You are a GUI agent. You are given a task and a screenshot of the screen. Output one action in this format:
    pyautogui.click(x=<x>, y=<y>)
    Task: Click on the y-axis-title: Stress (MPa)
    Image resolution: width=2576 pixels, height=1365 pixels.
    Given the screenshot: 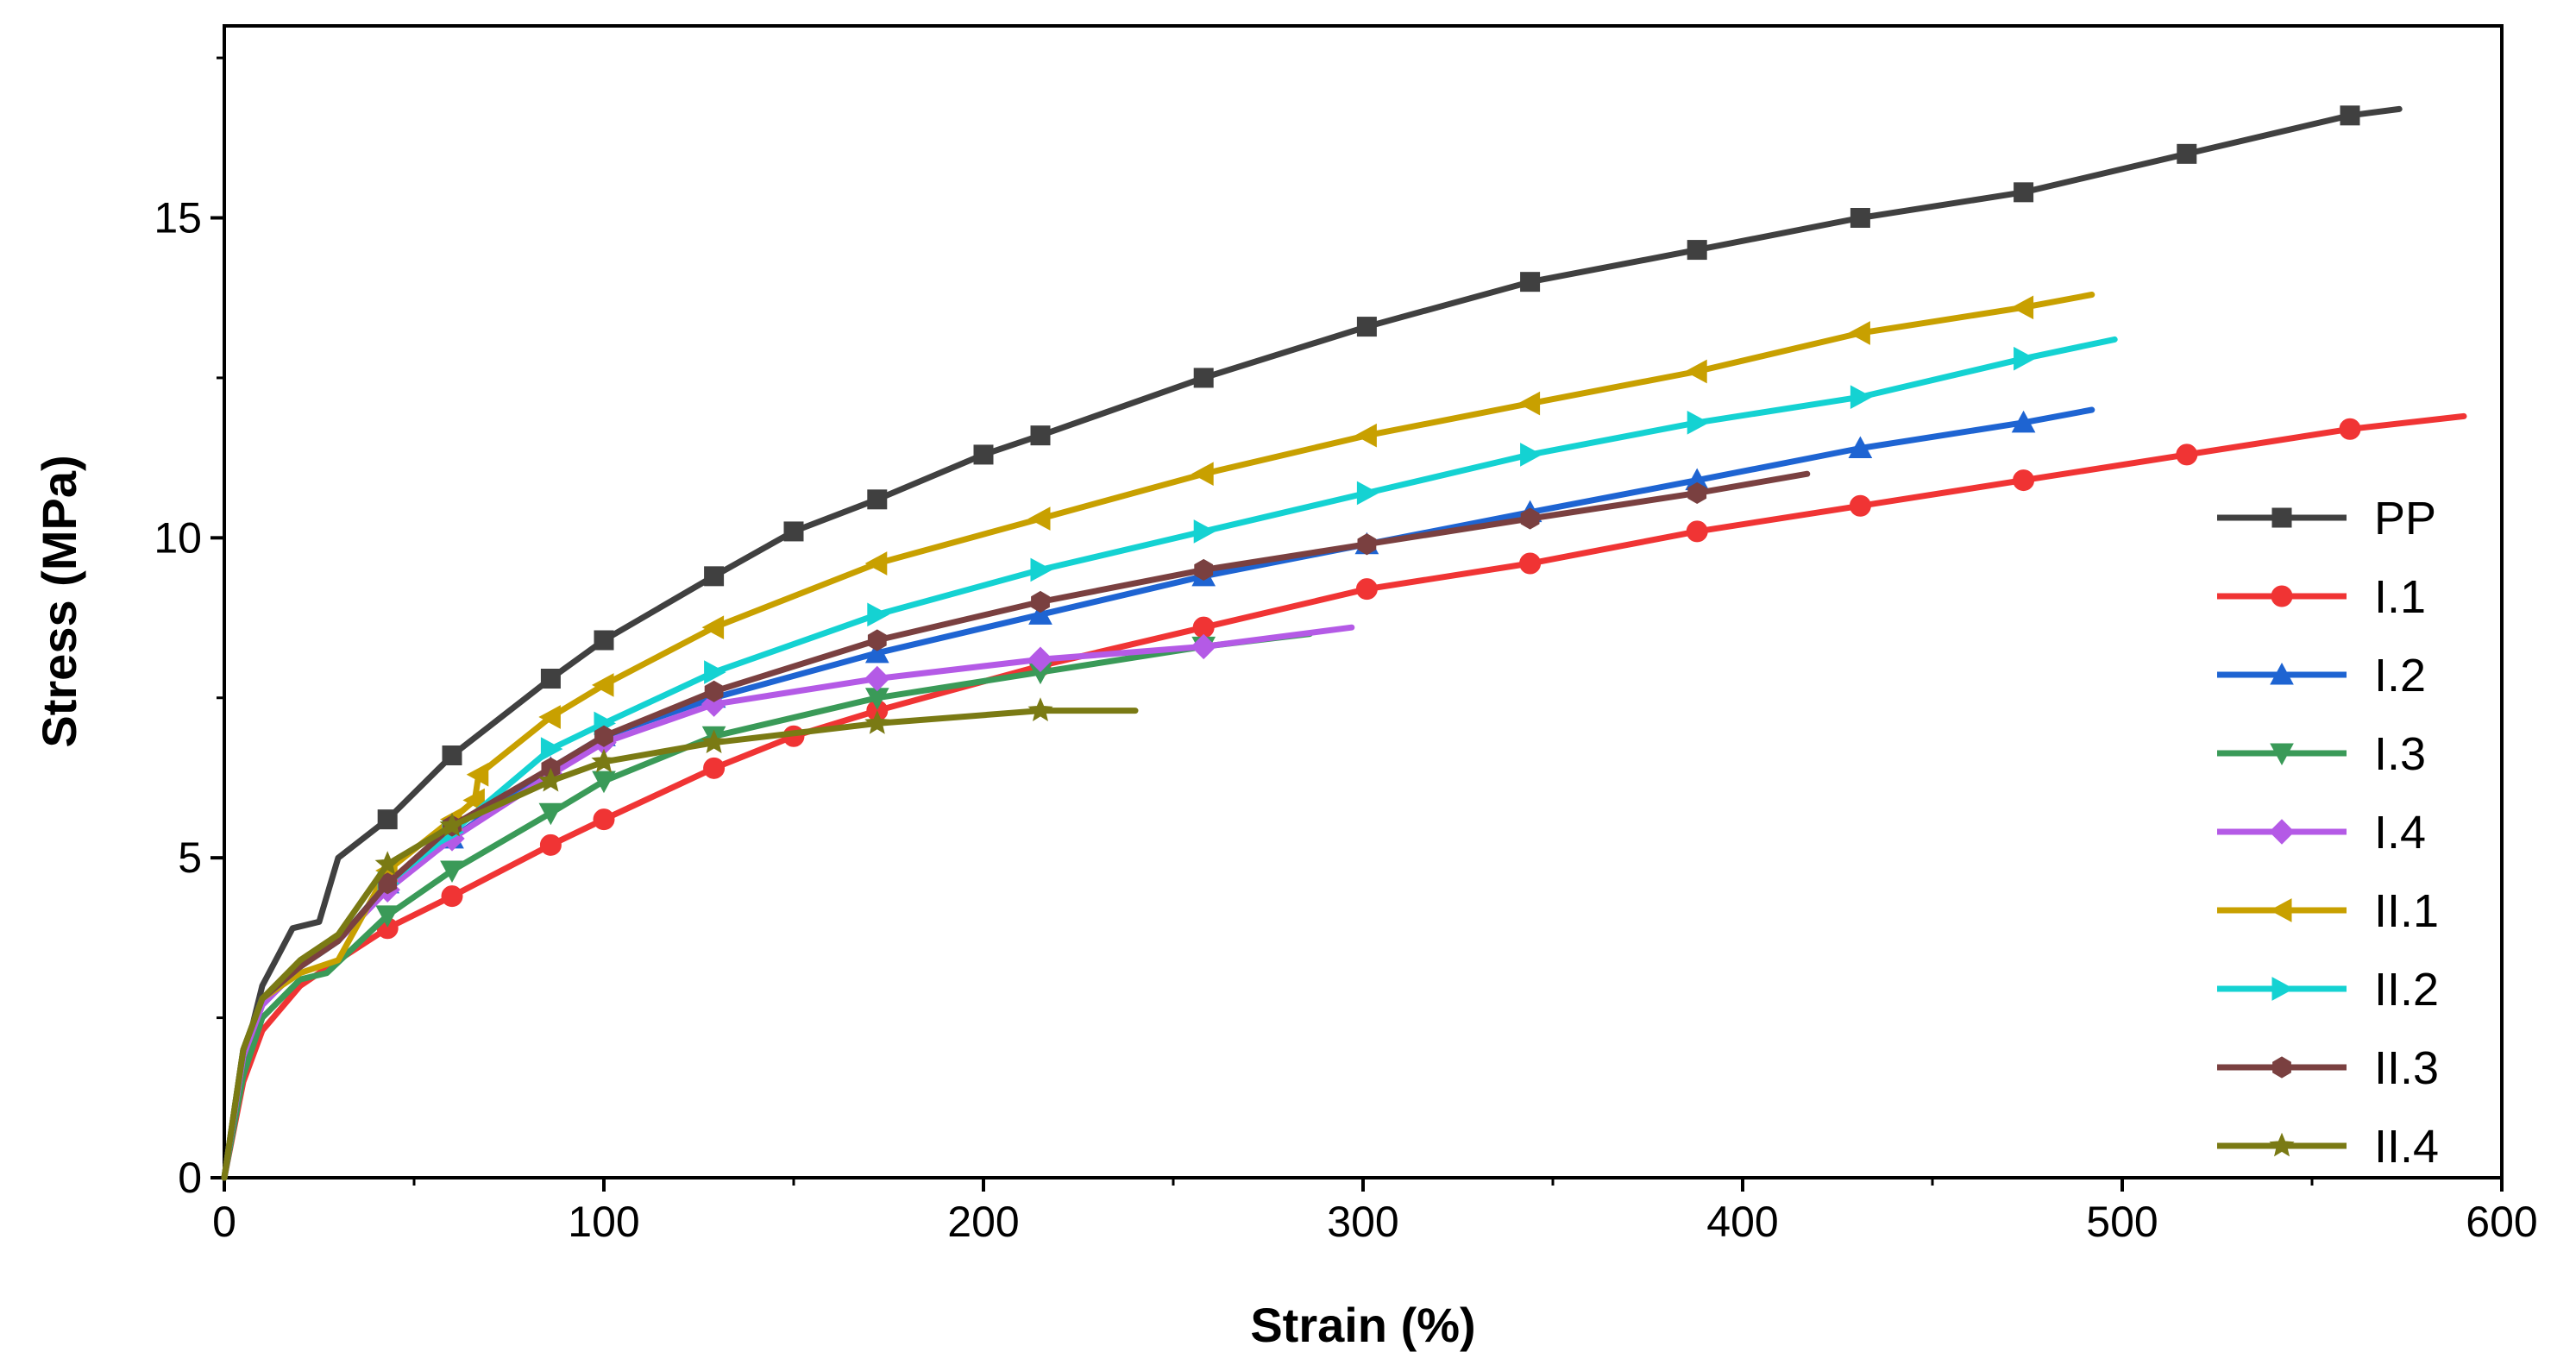 What is the action you would take?
    pyautogui.click(x=59, y=601)
    